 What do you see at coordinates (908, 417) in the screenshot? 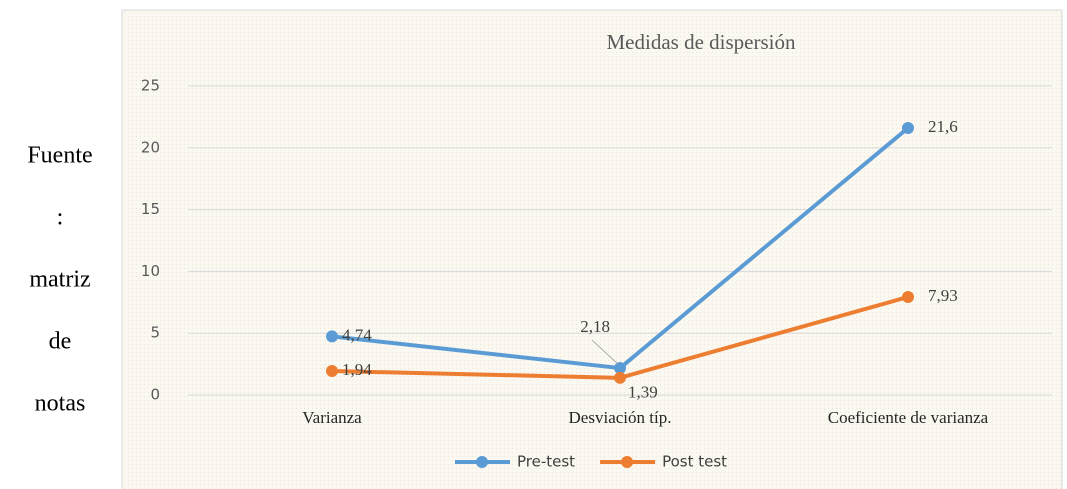
I see `x-tick-label: Coeficiente de varianza` at bounding box center [908, 417].